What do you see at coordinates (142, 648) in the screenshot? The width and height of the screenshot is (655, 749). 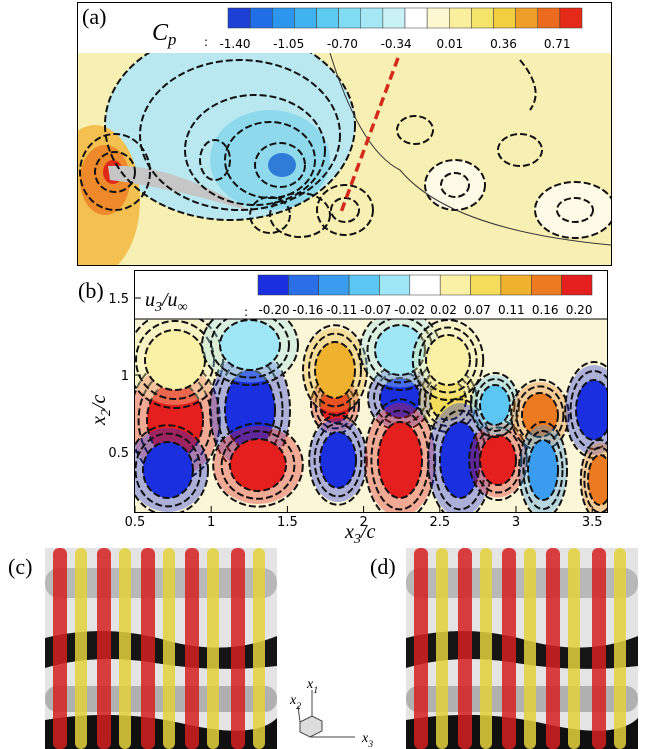 I see `panel-c: (c)` at bounding box center [142, 648].